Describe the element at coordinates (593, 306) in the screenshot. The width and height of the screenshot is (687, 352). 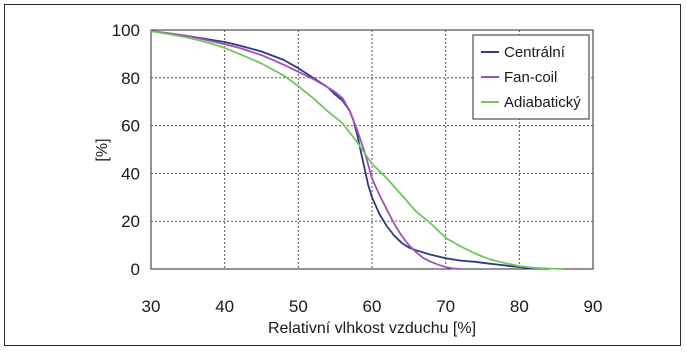
I see `x-tick-label: 90` at that location.